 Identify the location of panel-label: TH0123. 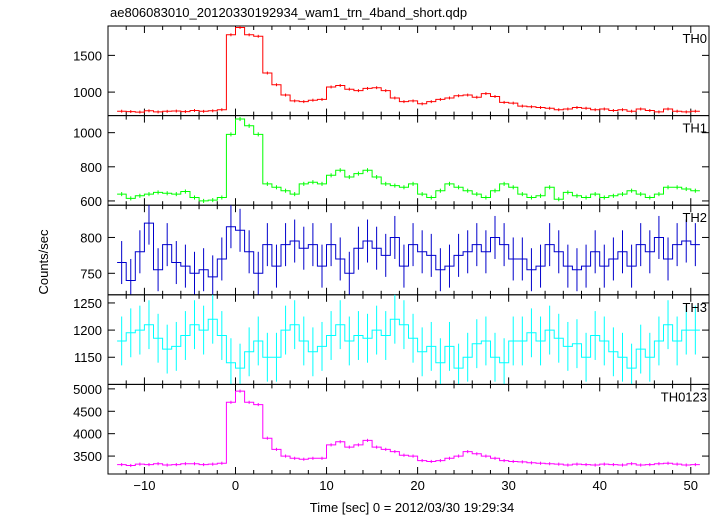
(684, 396).